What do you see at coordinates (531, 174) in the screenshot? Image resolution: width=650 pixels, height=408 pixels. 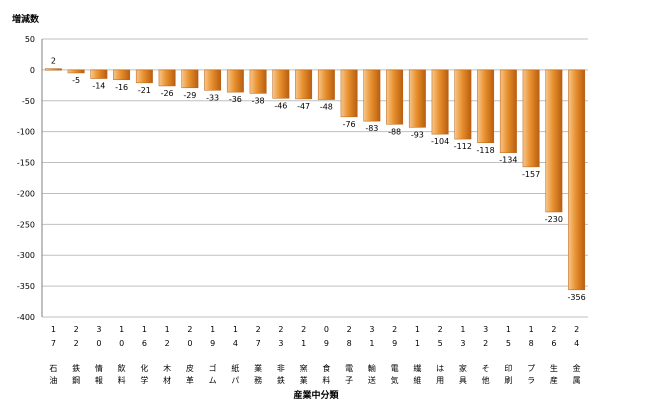 I see `data-label: -157` at bounding box center [531, 174].